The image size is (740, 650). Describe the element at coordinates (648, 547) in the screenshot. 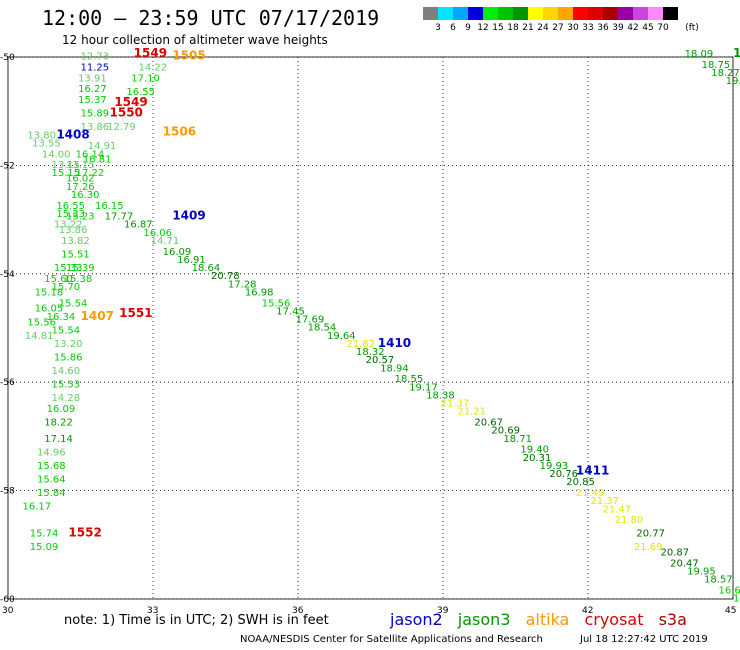

I see `wave-height-label: 21.69` at that location.